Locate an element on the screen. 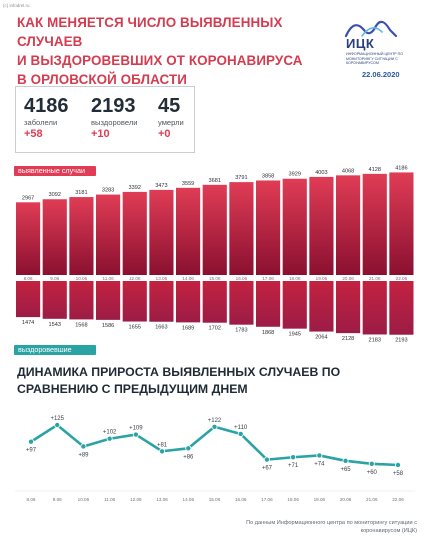 Image resolution: width=430 pixels, height=554 pixels. bar-recovered-value: 1568 is located at coordinates (81, 325).